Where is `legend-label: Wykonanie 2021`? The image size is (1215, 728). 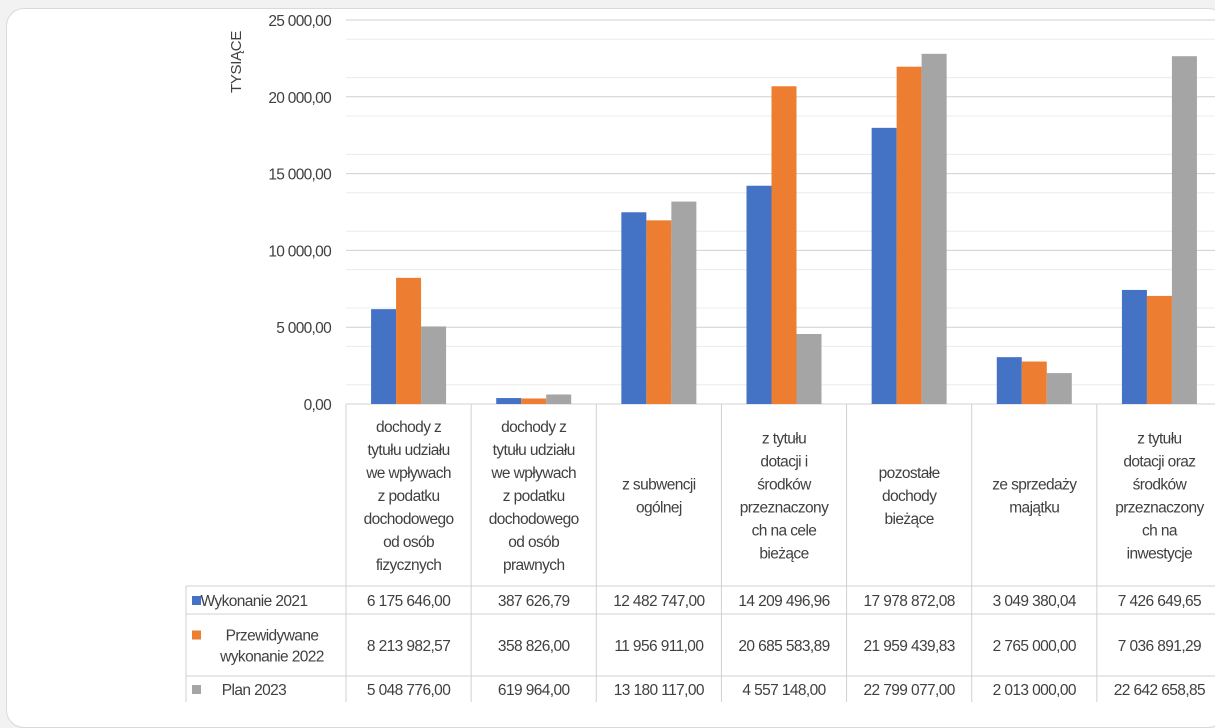 legend-label: Wykonanie 2021 is located at coordinates (254, 601).